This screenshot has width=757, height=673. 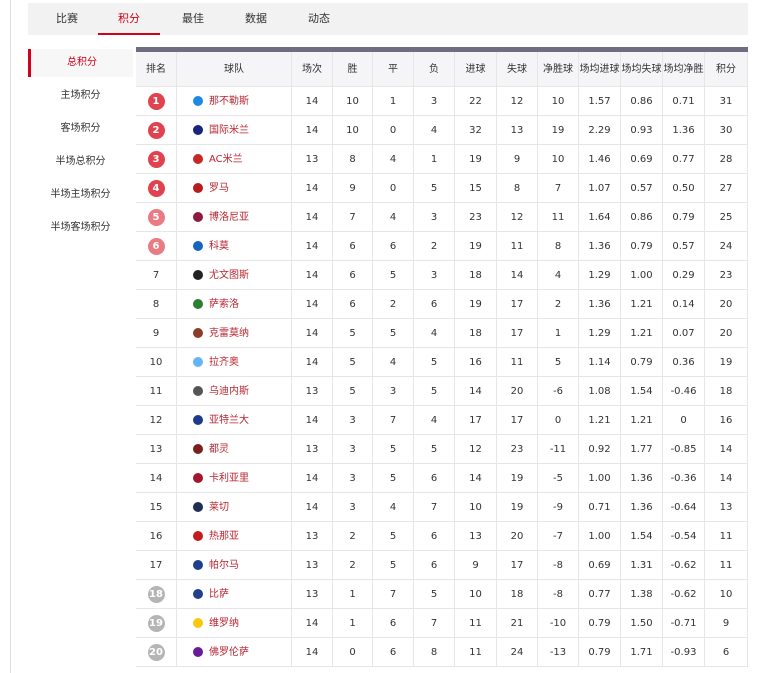 What do you see at coordinates (517, 652) in the screenshot?
I see `stat-cell: 24` at bounding box center [517, 652].